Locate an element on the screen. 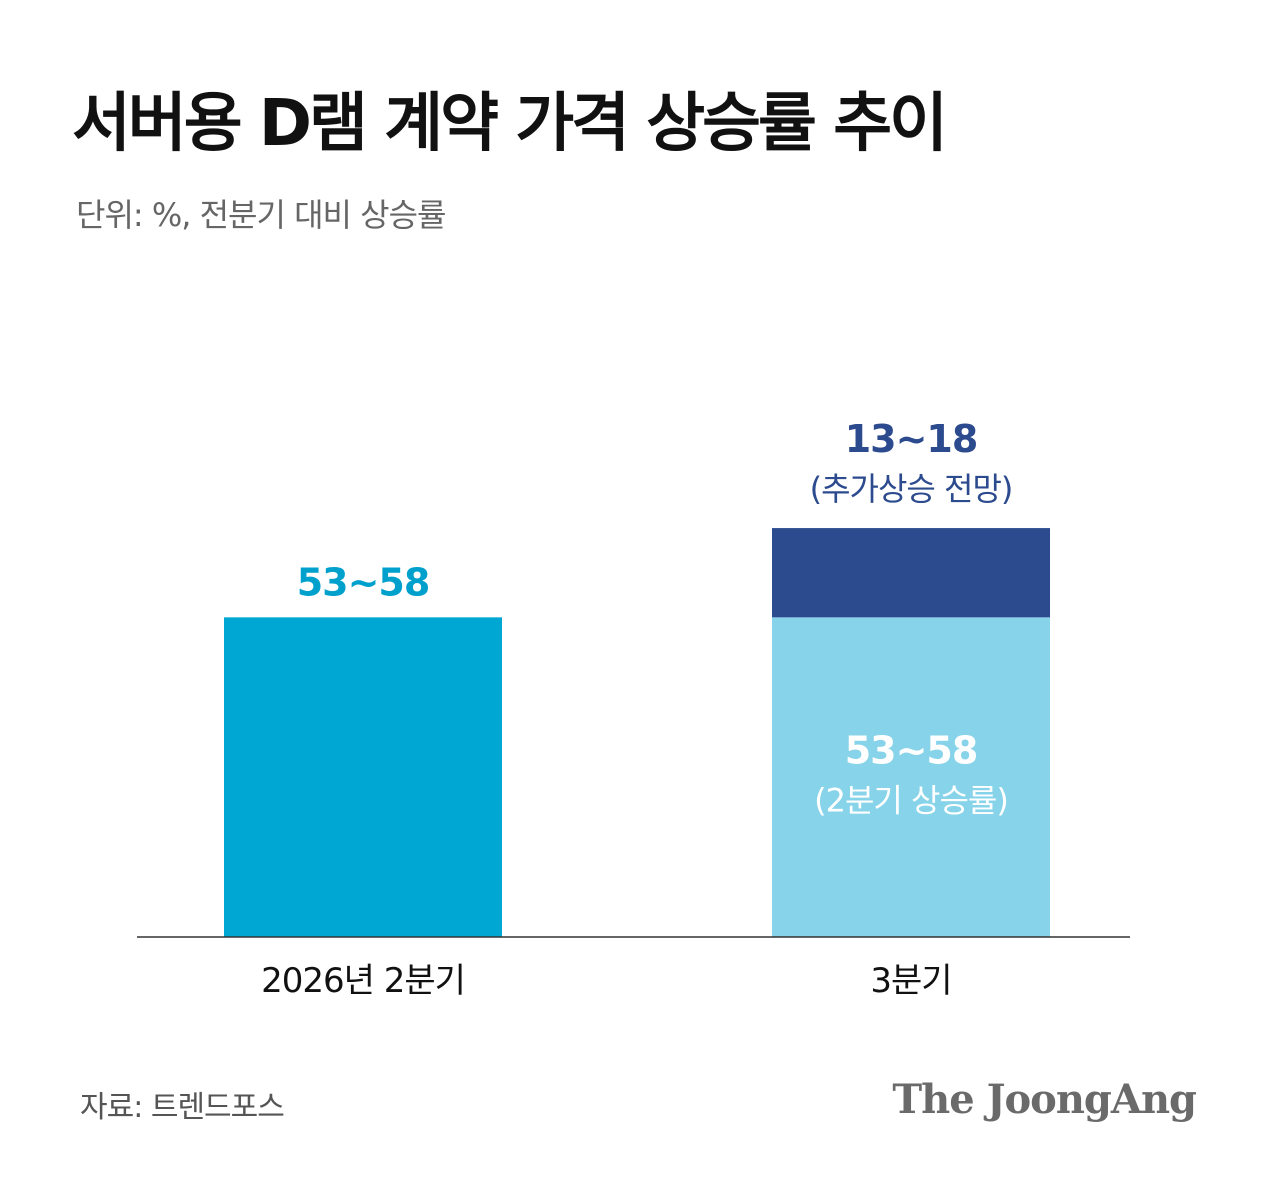 This screenshot has width=1280, height=1179. data-sublabel-2-base: (2분기 상승률) is located at coordinates (911, 800).